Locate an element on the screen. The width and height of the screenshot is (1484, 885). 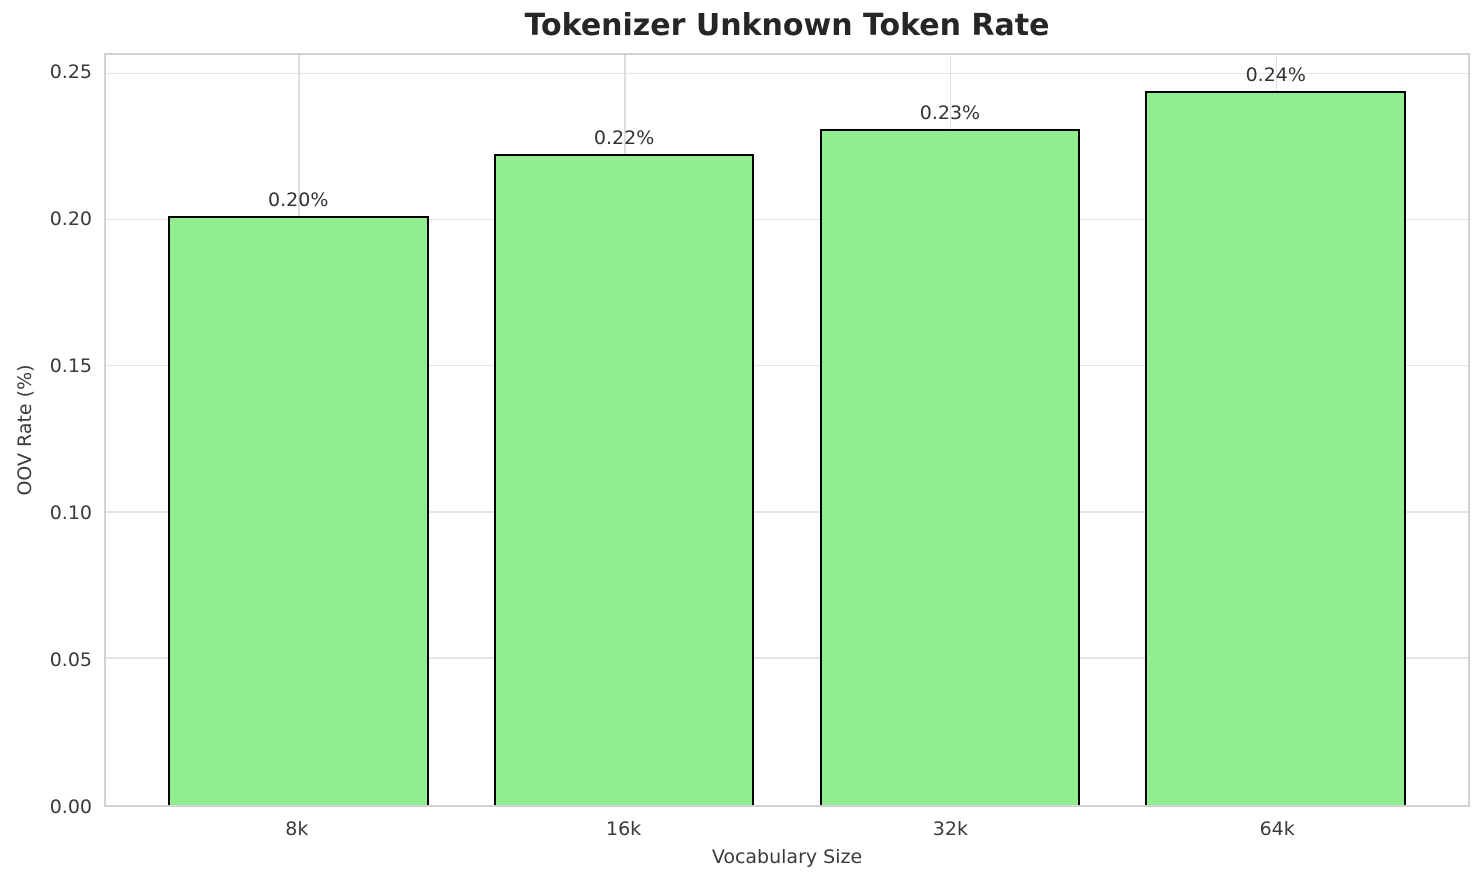
bar-value-label: 0.24% is located at coordinates (1275, 74).